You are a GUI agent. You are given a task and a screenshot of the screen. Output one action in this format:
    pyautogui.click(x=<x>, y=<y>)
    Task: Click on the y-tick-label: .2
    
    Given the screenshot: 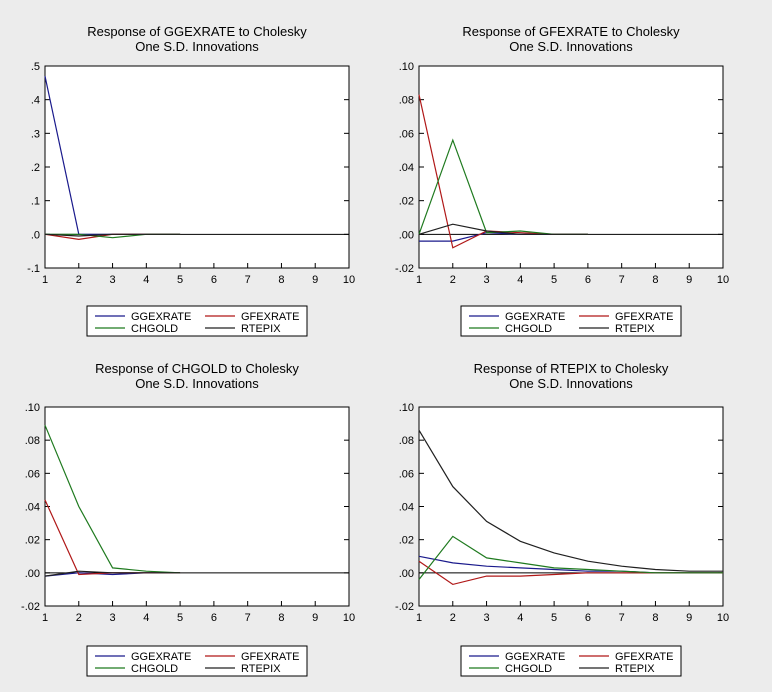 What is the action you would take?
    pyautogui.click(x=35, y=168)
    